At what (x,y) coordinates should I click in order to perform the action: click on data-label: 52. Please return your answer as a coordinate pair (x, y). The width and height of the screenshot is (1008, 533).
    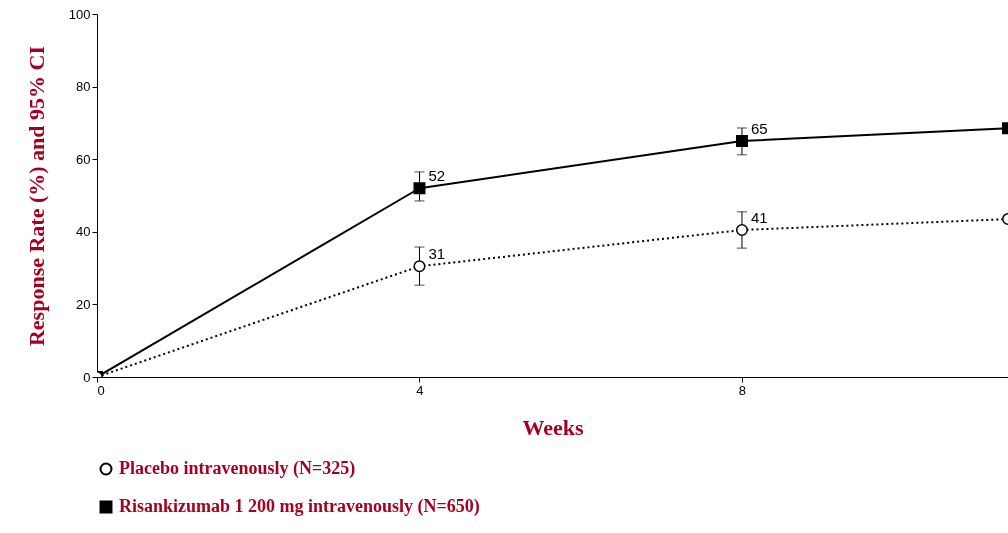
    Looking at the image, I should click on (437, 176).